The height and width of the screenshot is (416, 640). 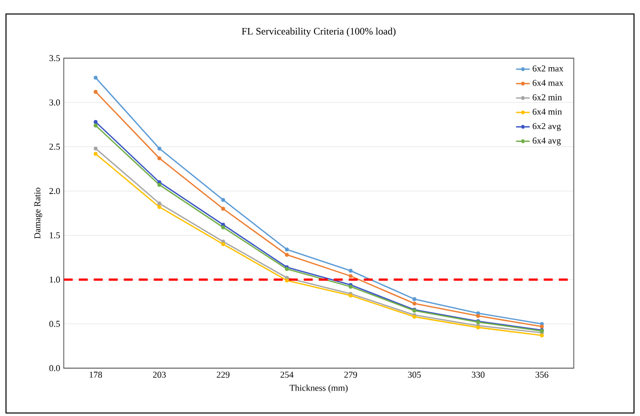 I want to click on legend-label: 6x4 min, so click(x=547, y=111).